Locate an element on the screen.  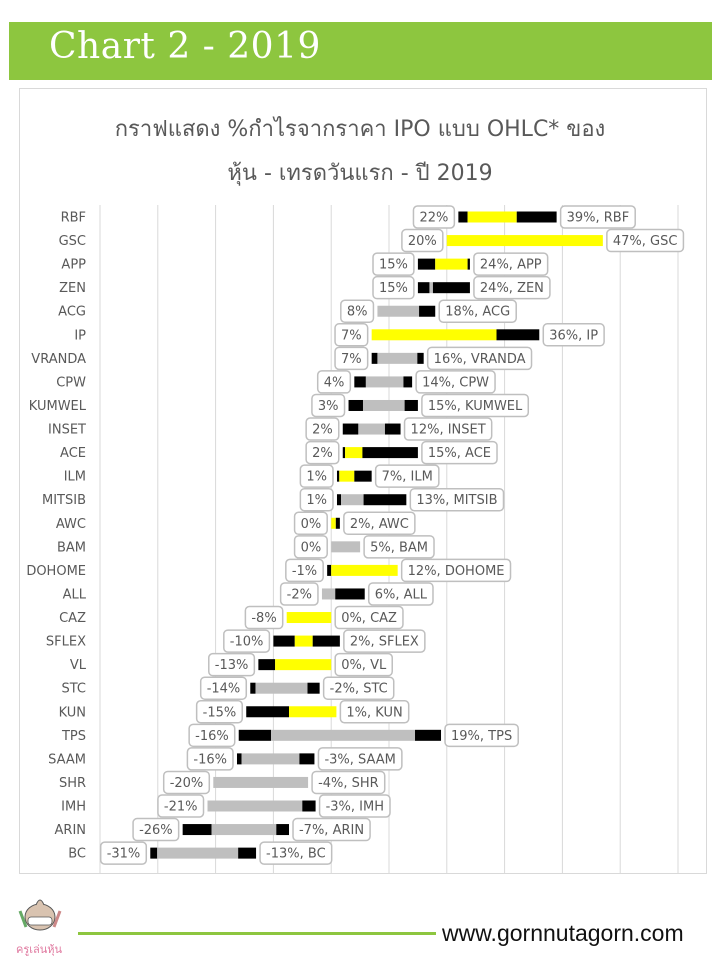
low-data-label: 22% is located at coordinates (434, 217).